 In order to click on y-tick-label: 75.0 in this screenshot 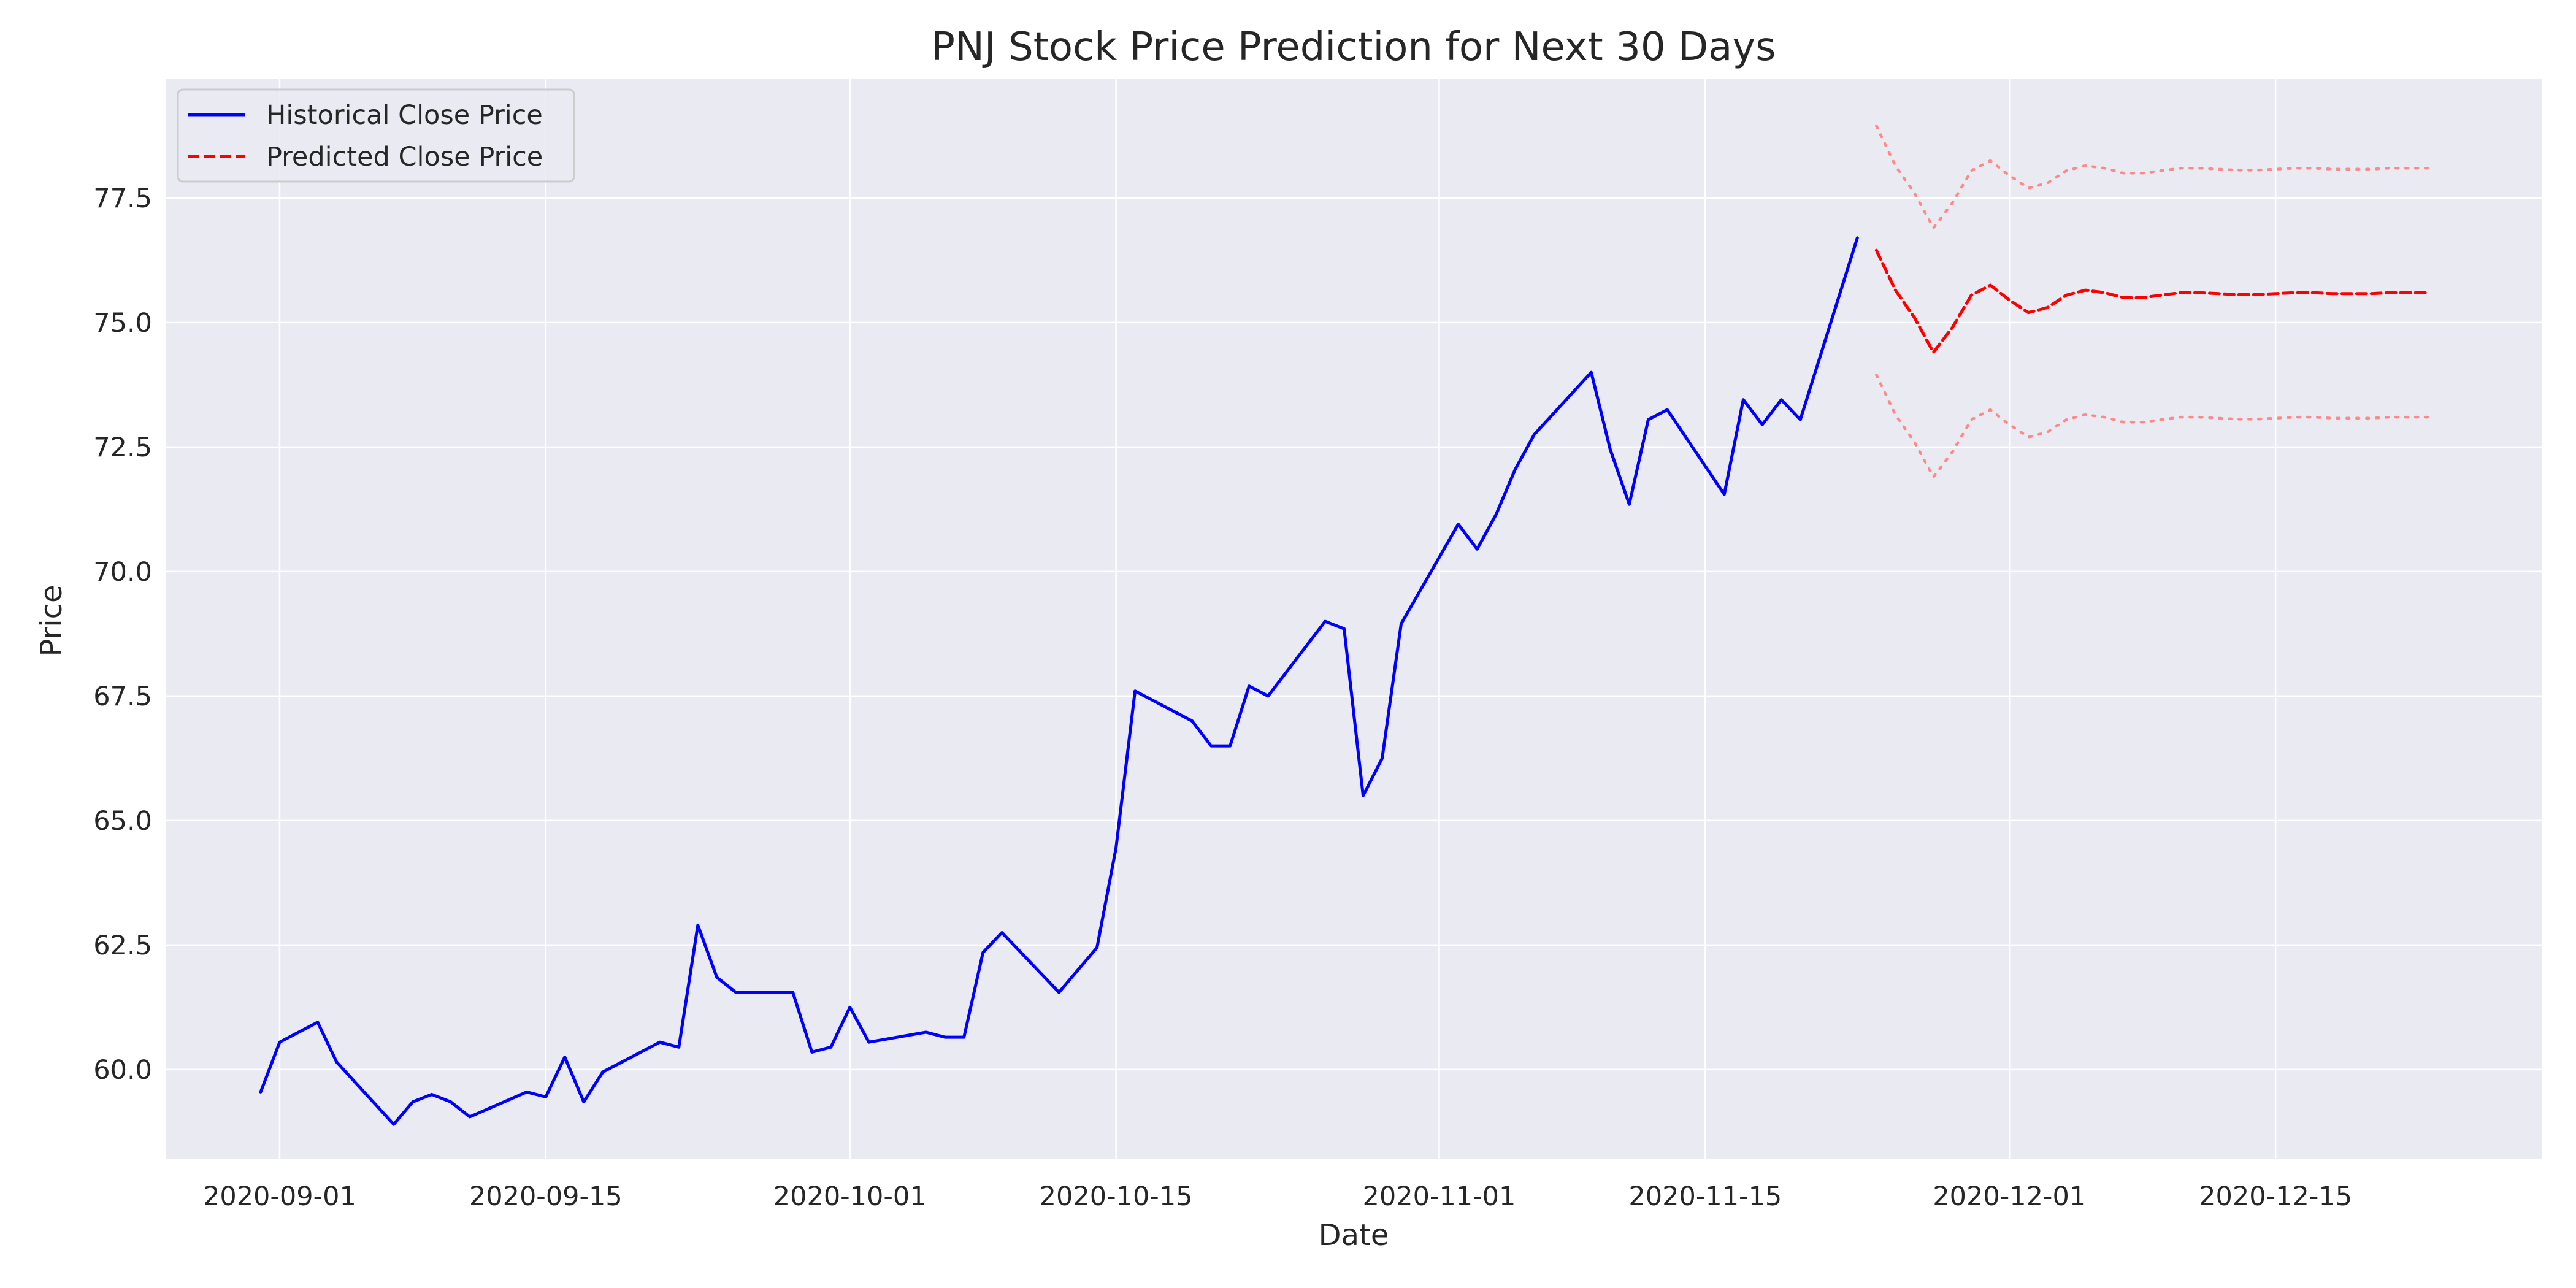, I will do `click(122, 323)`.